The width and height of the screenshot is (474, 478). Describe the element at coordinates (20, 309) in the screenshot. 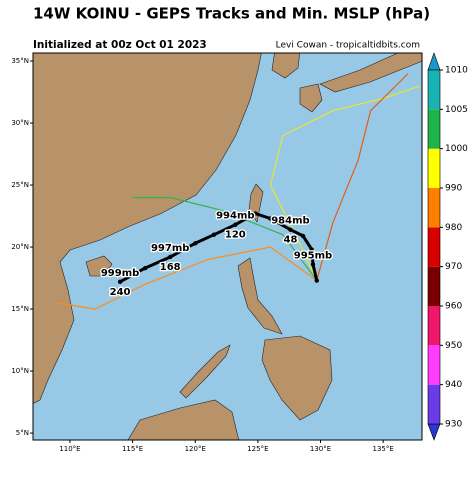

I see `y-tick-label: 15°N` at that location.